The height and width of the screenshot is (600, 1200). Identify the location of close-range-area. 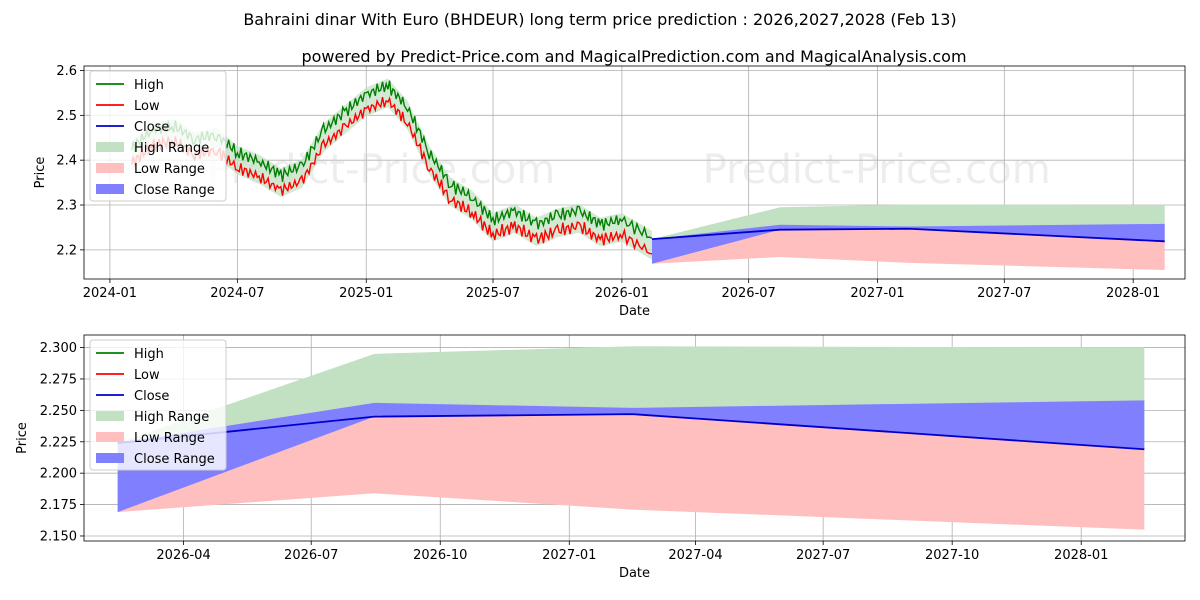
(908, 243).